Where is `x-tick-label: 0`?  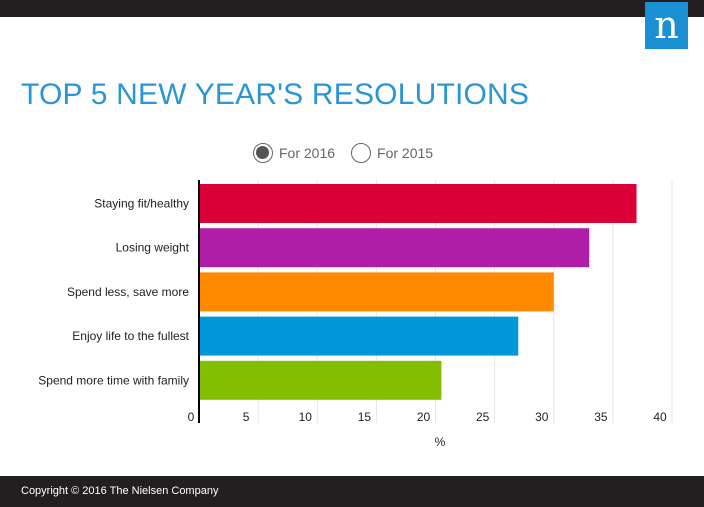 x-tick-label: 0 is located at coordinates (191, 417).